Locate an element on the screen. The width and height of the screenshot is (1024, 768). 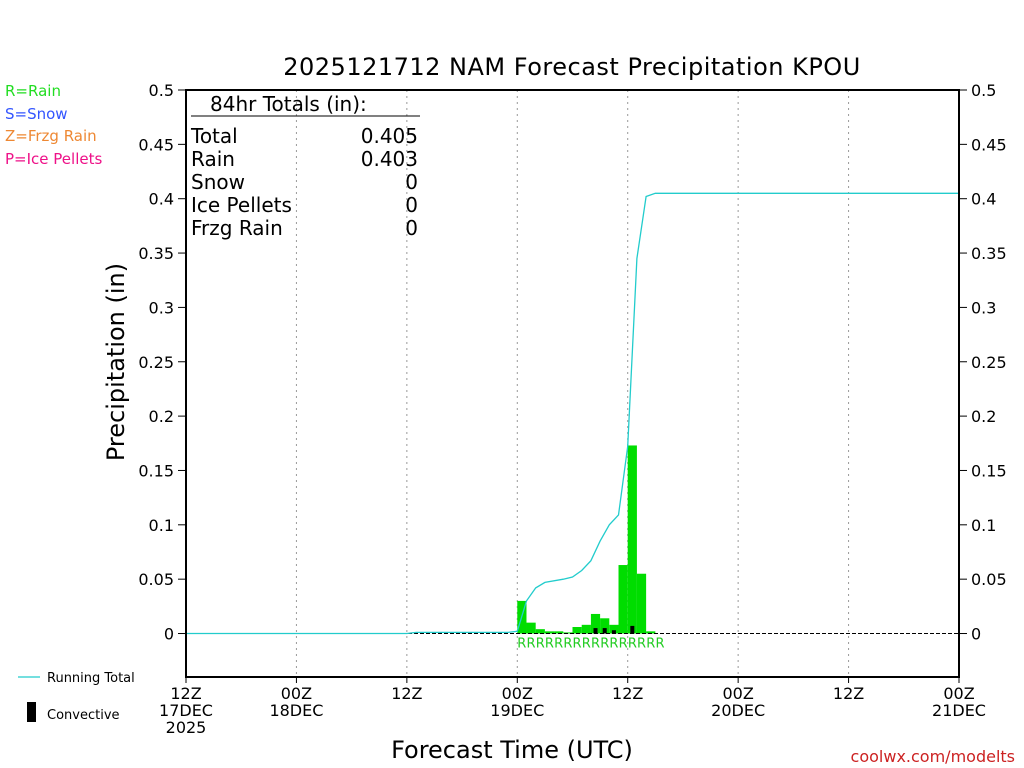
y-tick-label: 0.05 is located at coordinates (156, 579).